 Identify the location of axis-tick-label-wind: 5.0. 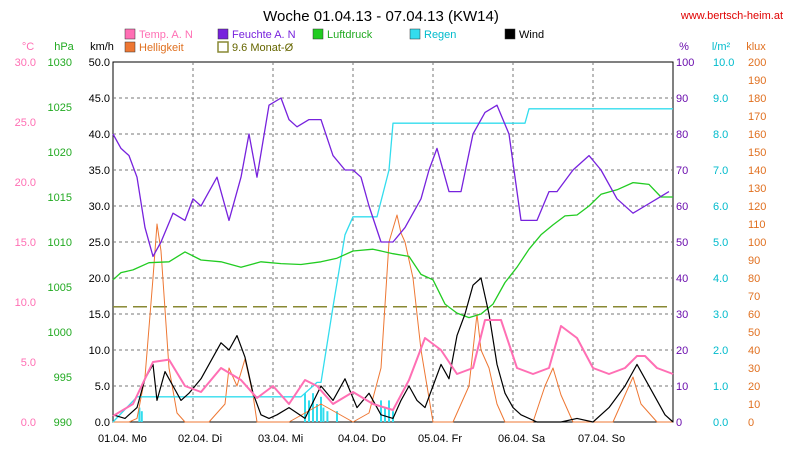
(102, 387).